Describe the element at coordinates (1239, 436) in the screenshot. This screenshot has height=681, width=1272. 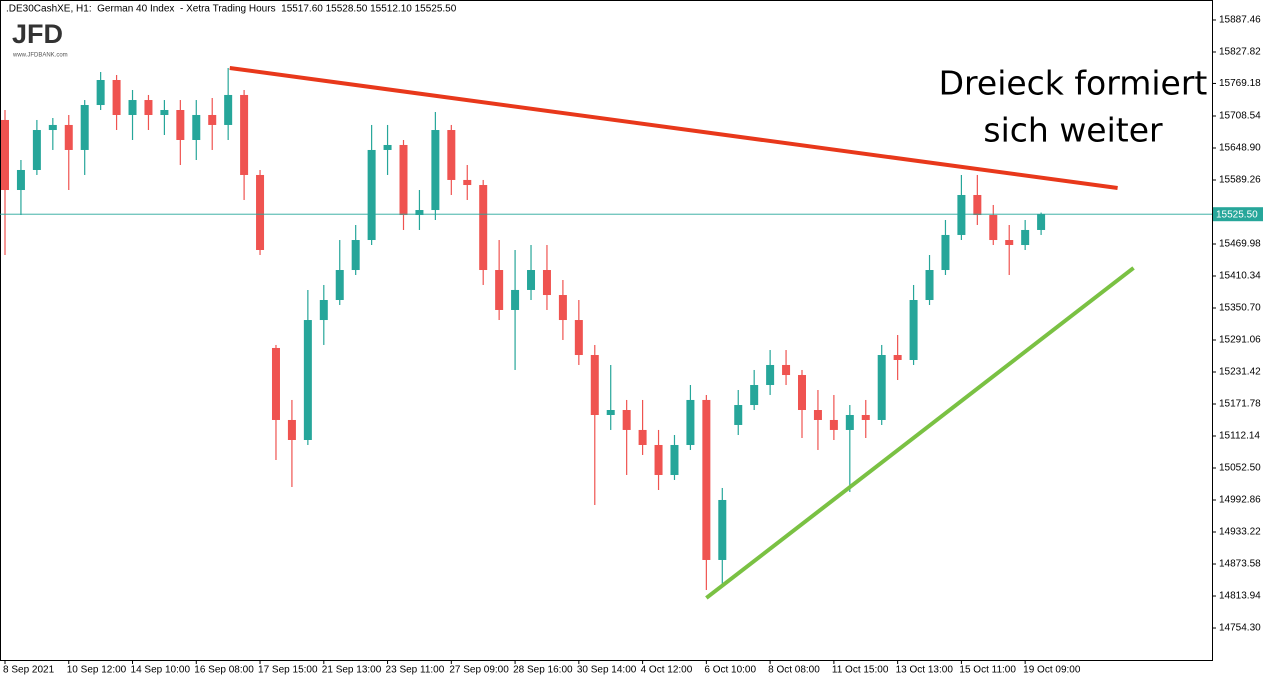
I see `y-tick-label: 15112.14` at that location.